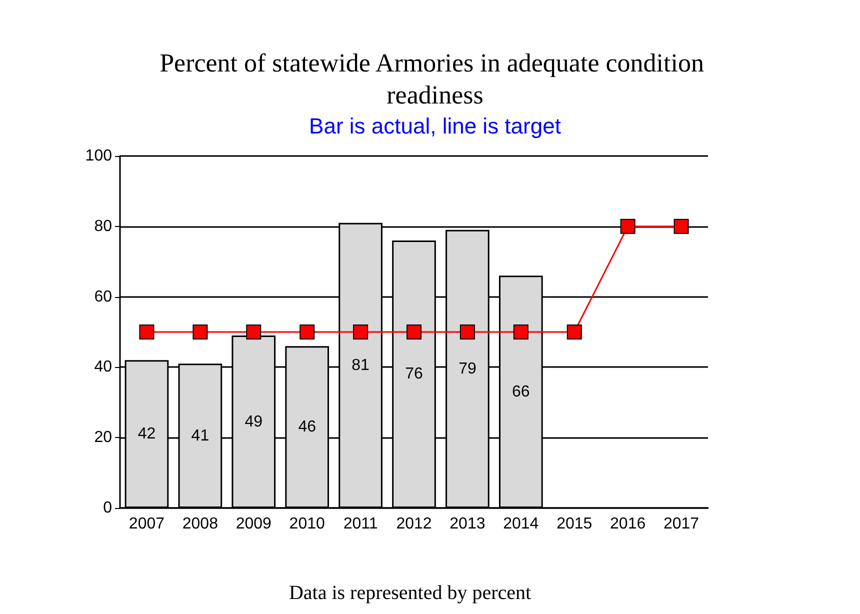 Image resolution: width=860 pixels, height=614 pixels. Describe the element at coordinates (435, 126) in the screenshot. I see `chart-subtitle: Bar is actual, line is target` at that location.